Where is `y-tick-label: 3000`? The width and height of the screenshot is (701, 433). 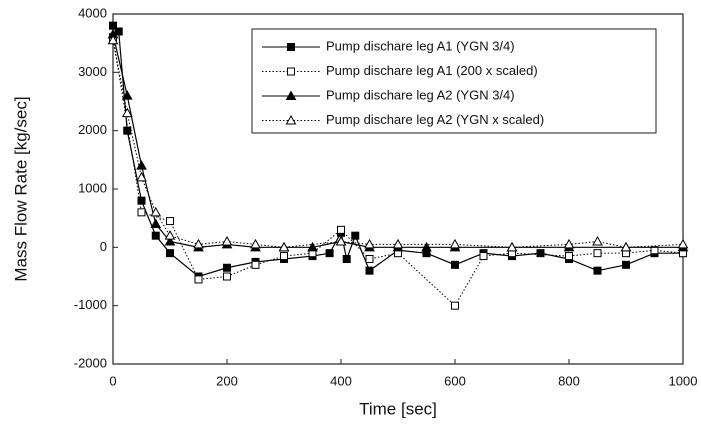
y-tick-label: 3000 is located at coordinates (92, 71).